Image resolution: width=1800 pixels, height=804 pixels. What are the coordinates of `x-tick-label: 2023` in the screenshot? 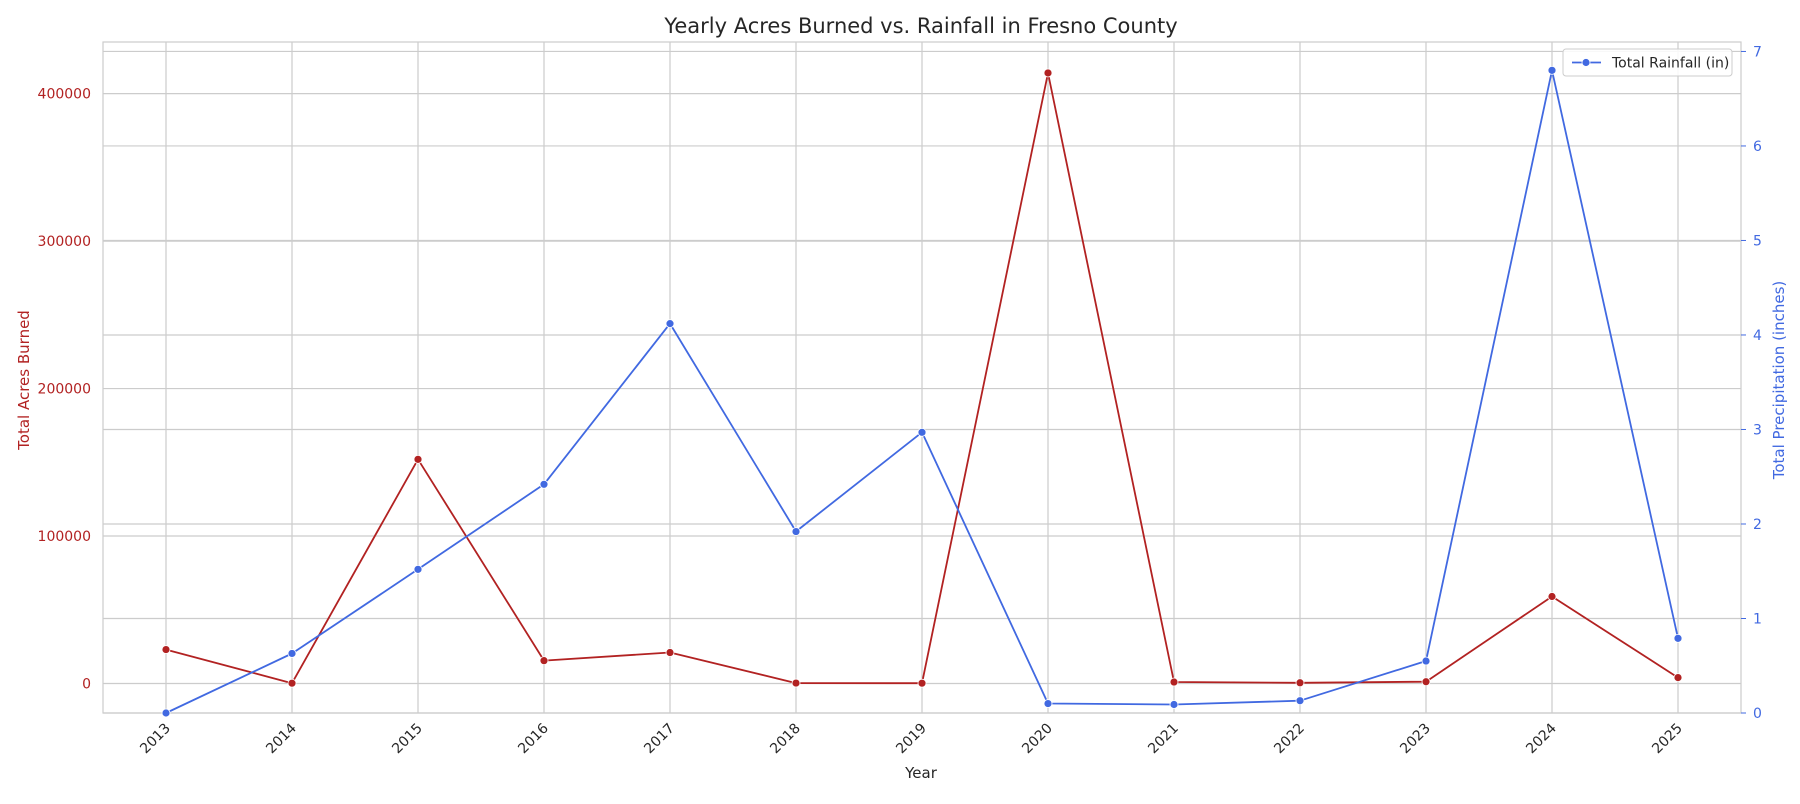 It's located at (1415, 739).